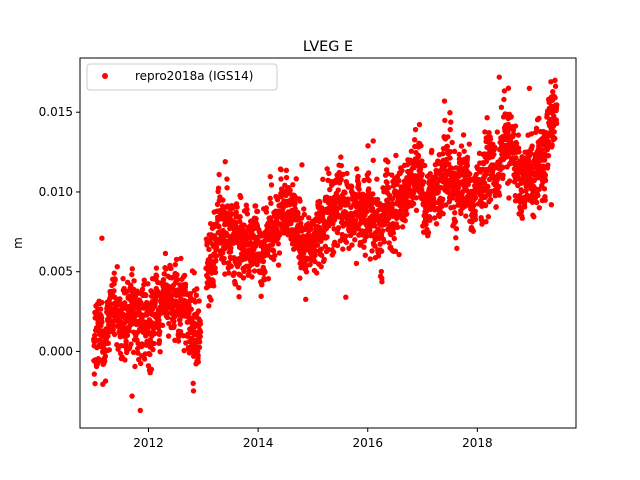  Describe the element at coordinates (59, 231) in the screenshot. I see `y-axis: 0.000 0.005 0.010 0.015` at that location.